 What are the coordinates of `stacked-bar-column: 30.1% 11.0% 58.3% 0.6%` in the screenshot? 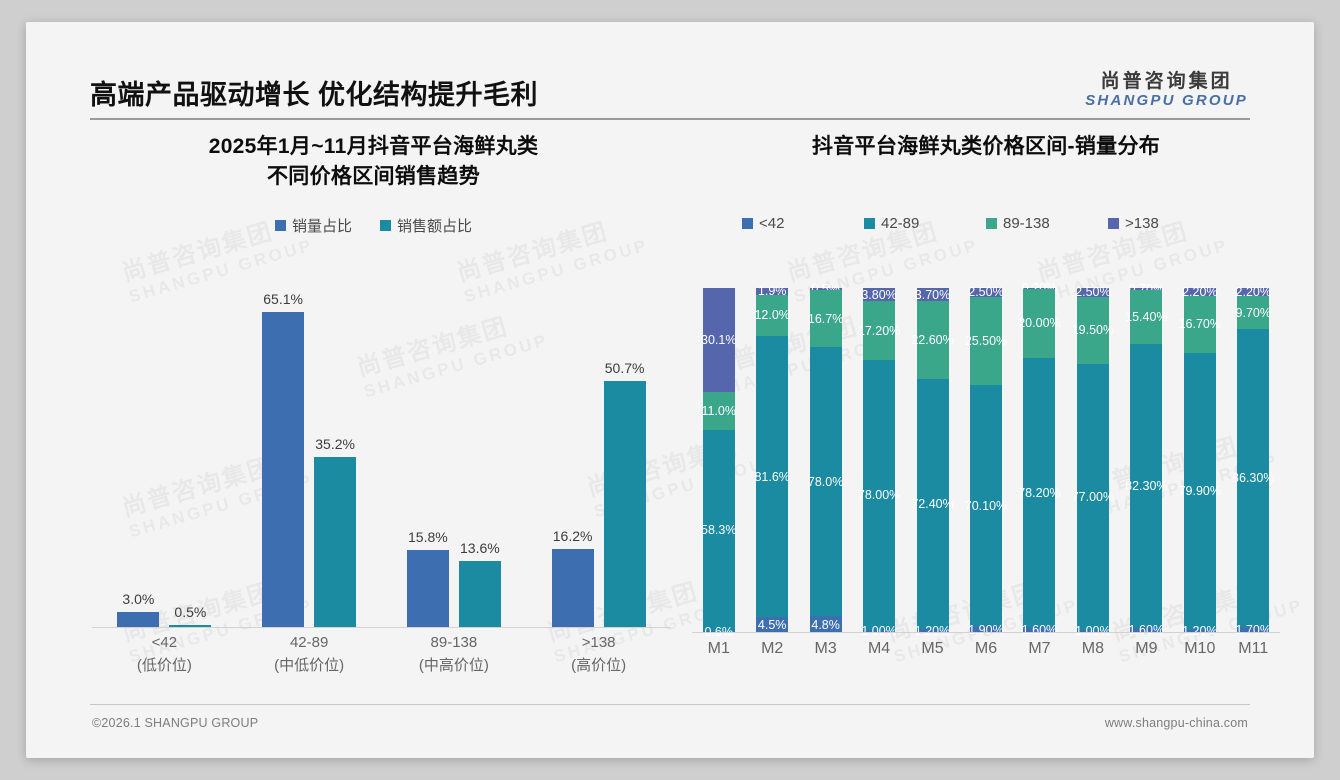 It's located at (718, 463).